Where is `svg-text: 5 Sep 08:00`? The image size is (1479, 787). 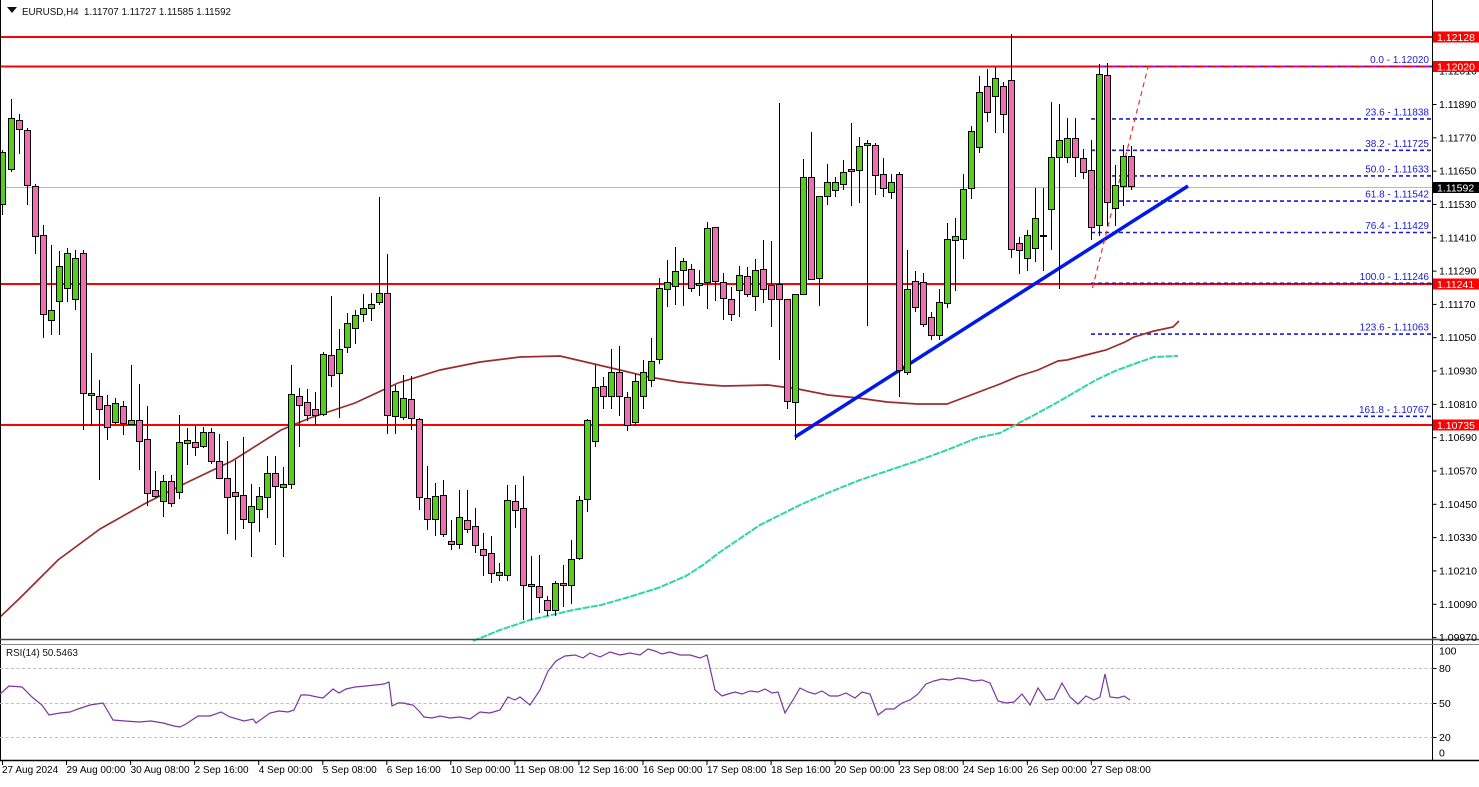
svg-text: 5 Sep 08:00 is located at coordinates (350, 770).